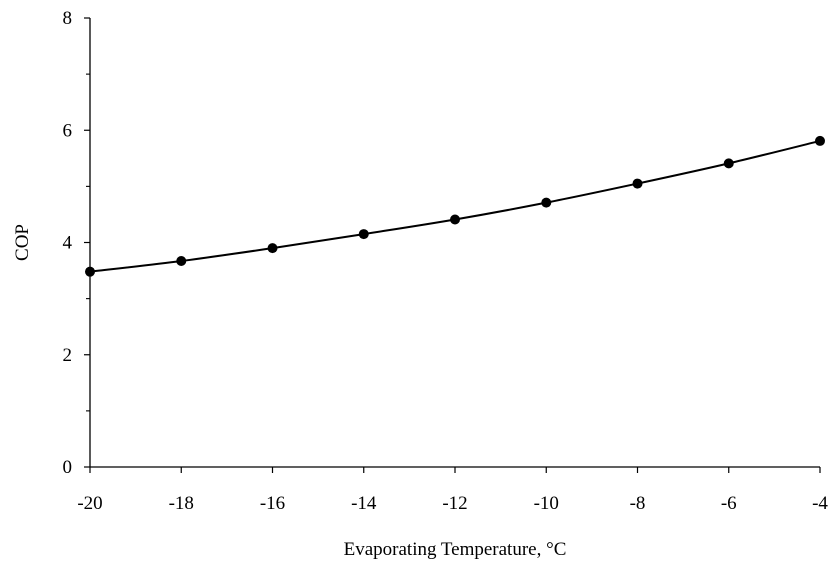 The image size is (836, 568). Describe the element at coordinates (455, 549) in the screenshot. I see `x-axis-title: Evaporating Temperature, °C` at that location.